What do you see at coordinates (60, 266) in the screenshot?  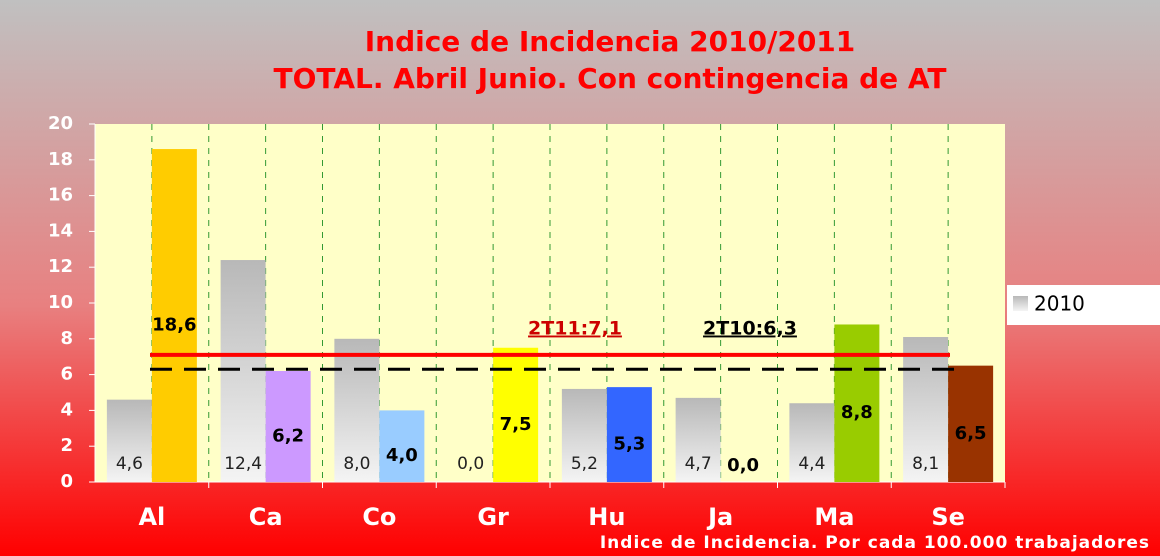 I see `y-tick-label: 12` at bounding box center [60, 266].